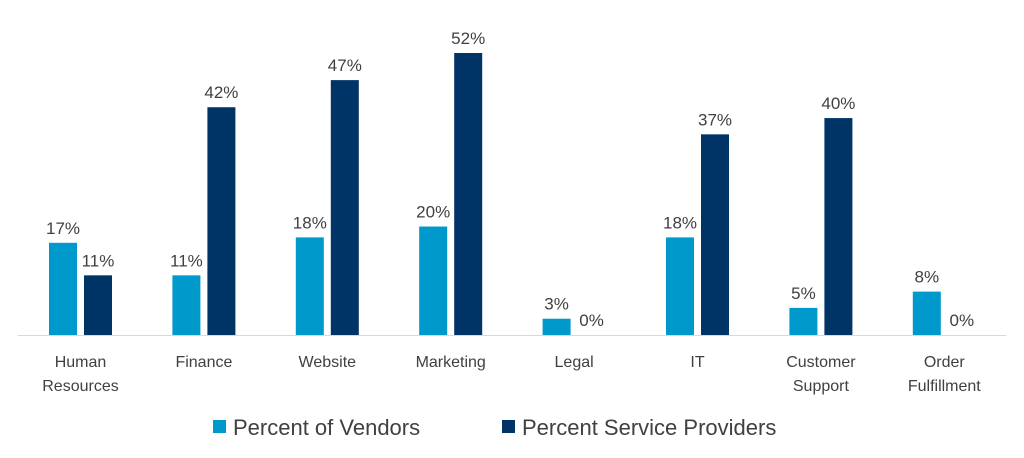 The image size is (1024, 458). What do you see at coordinates (203, 362) in the screenshot?
I see `category-label-1-0: Finance` at bounding box center [203, 362].